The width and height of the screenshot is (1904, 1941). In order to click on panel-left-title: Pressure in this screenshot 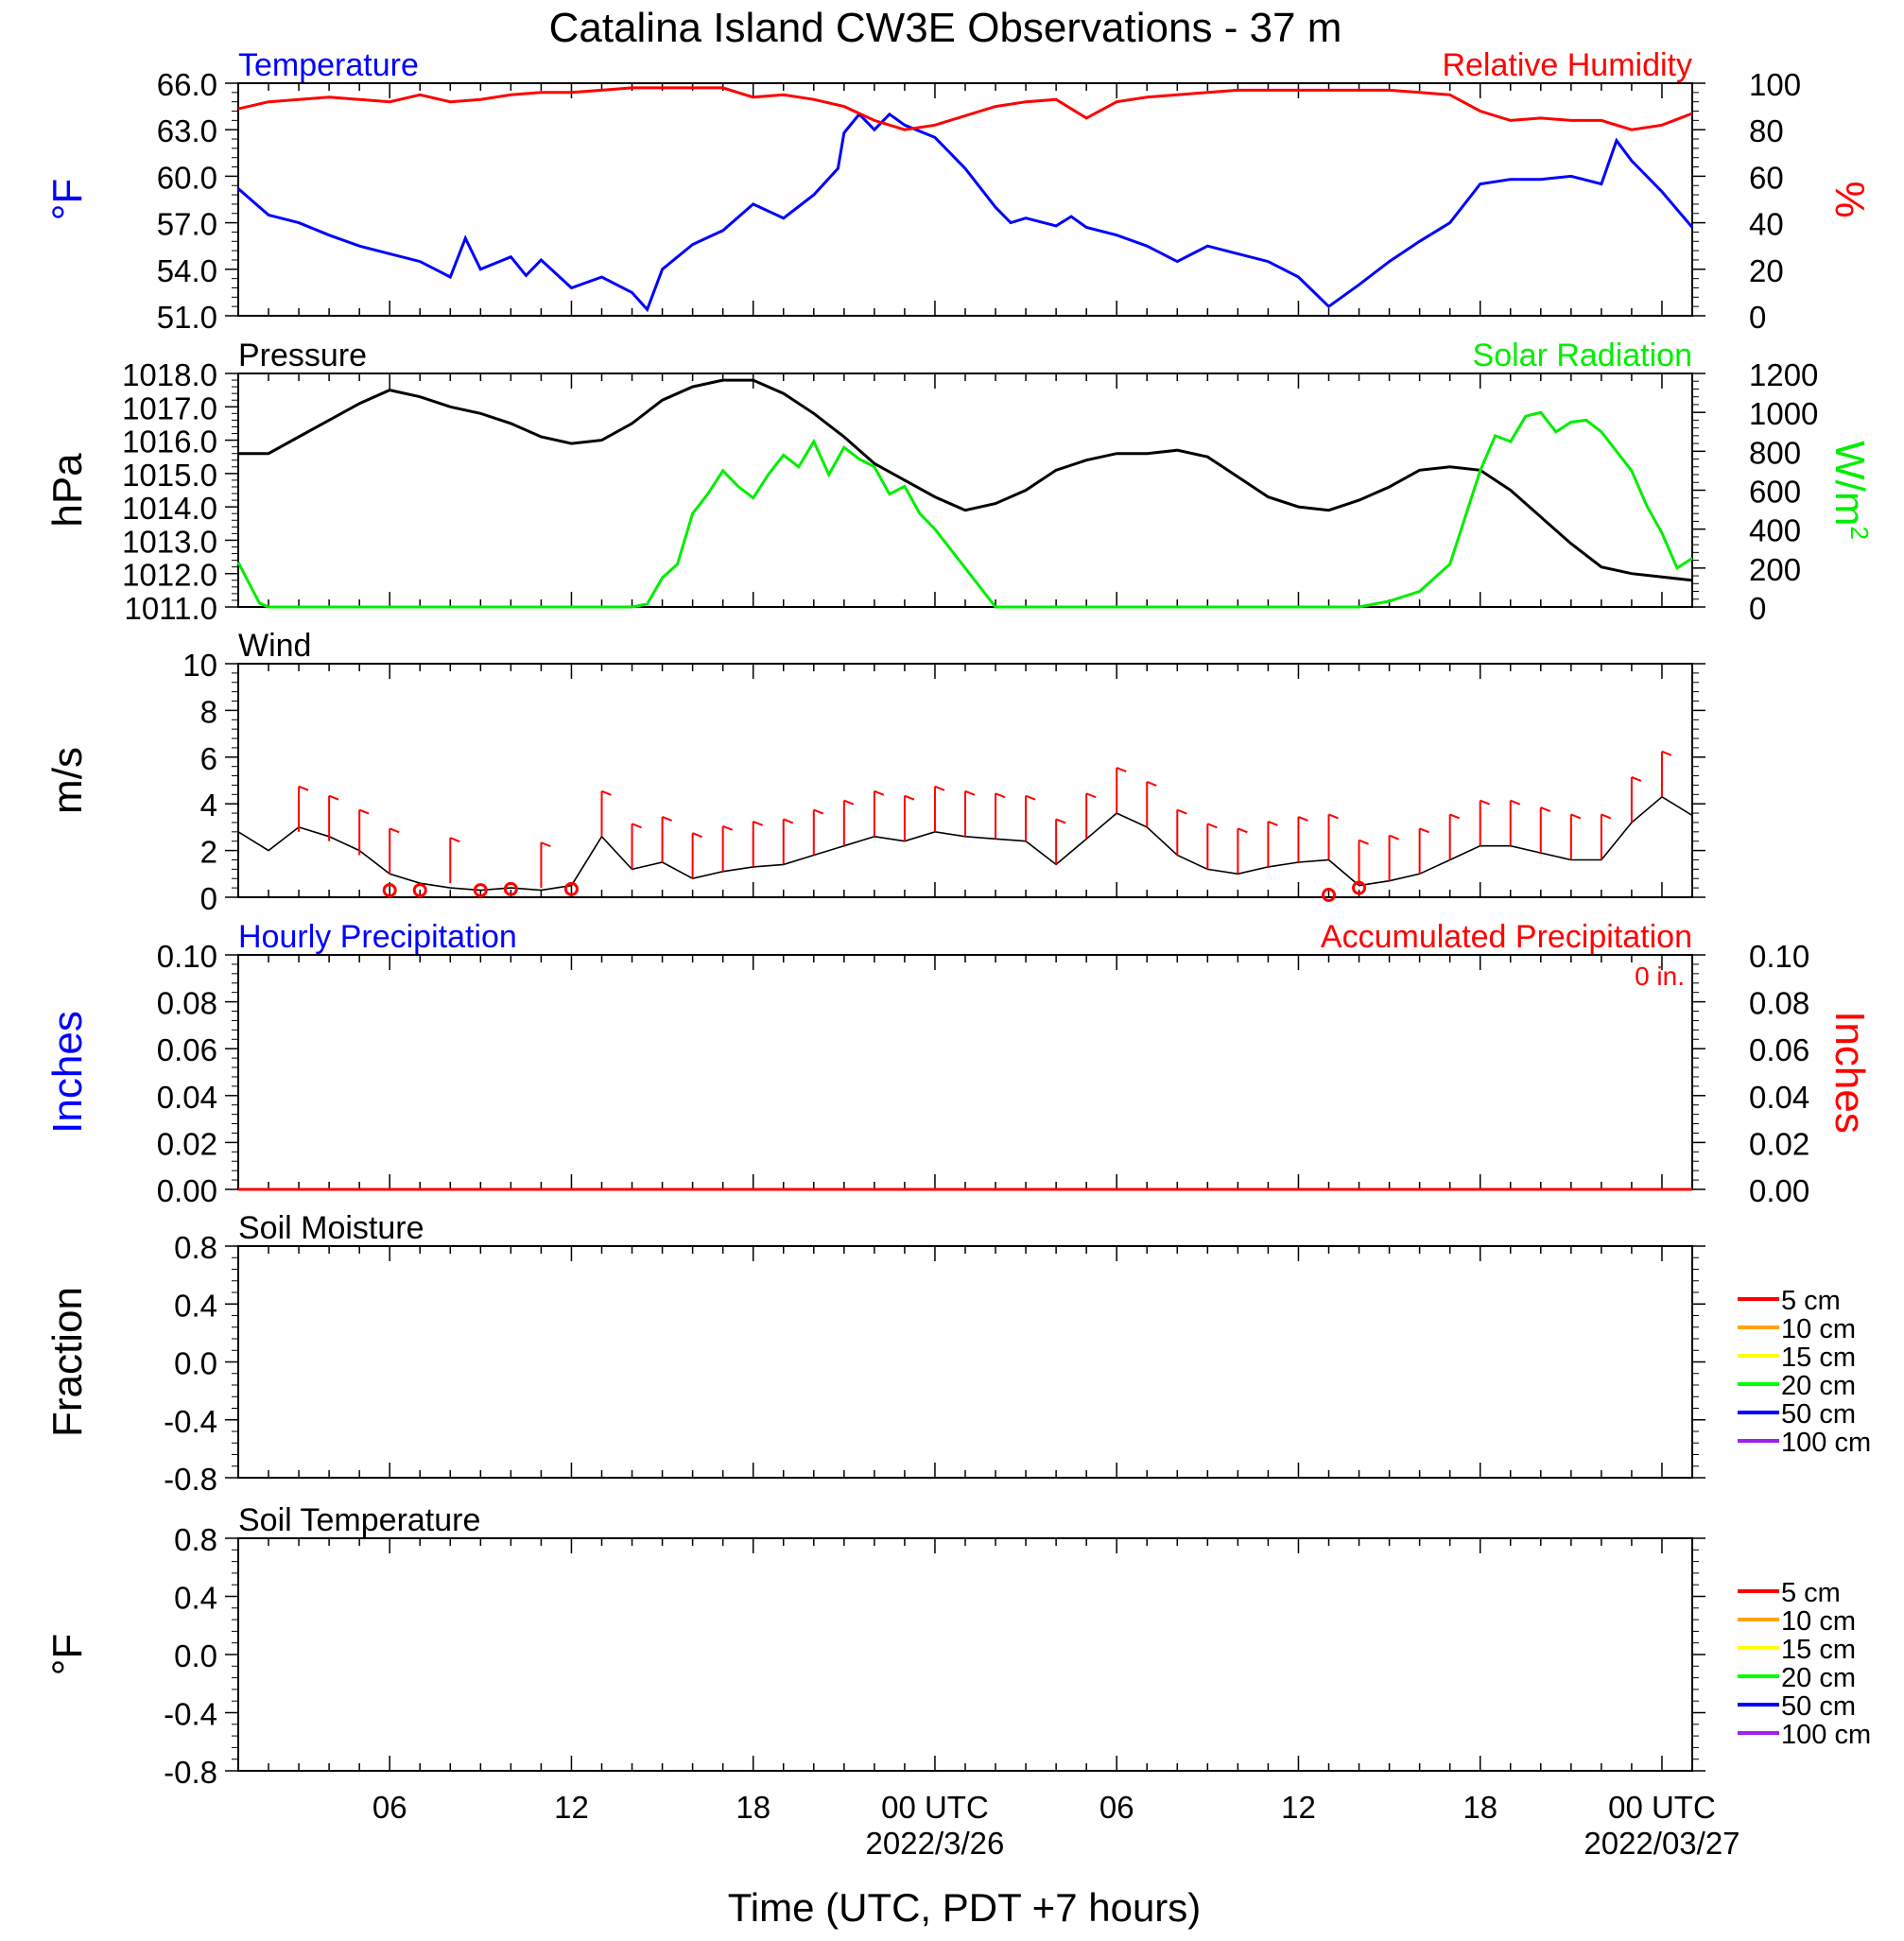, I will do `click(303, 356)`.